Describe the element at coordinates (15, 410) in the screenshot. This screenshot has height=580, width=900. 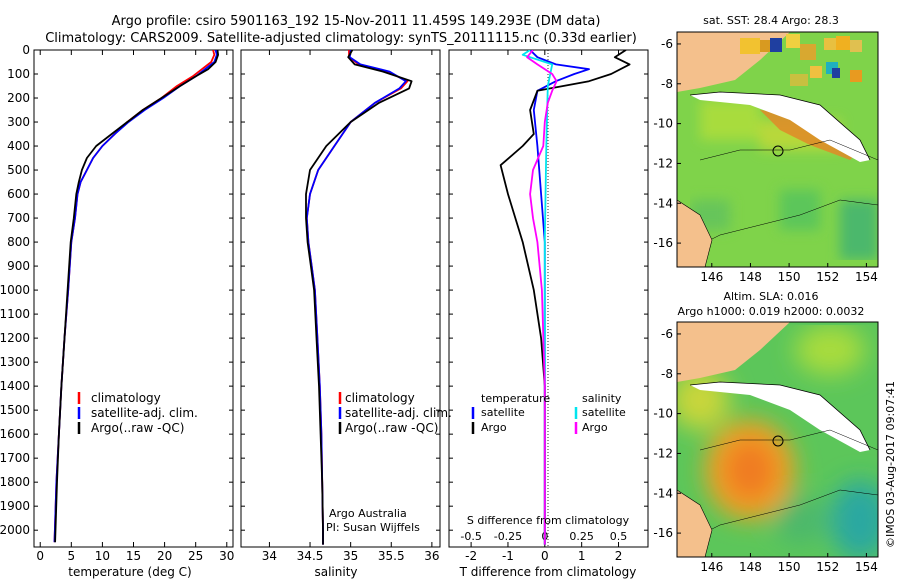
I see `depth-tick-label: 1500` at that location.